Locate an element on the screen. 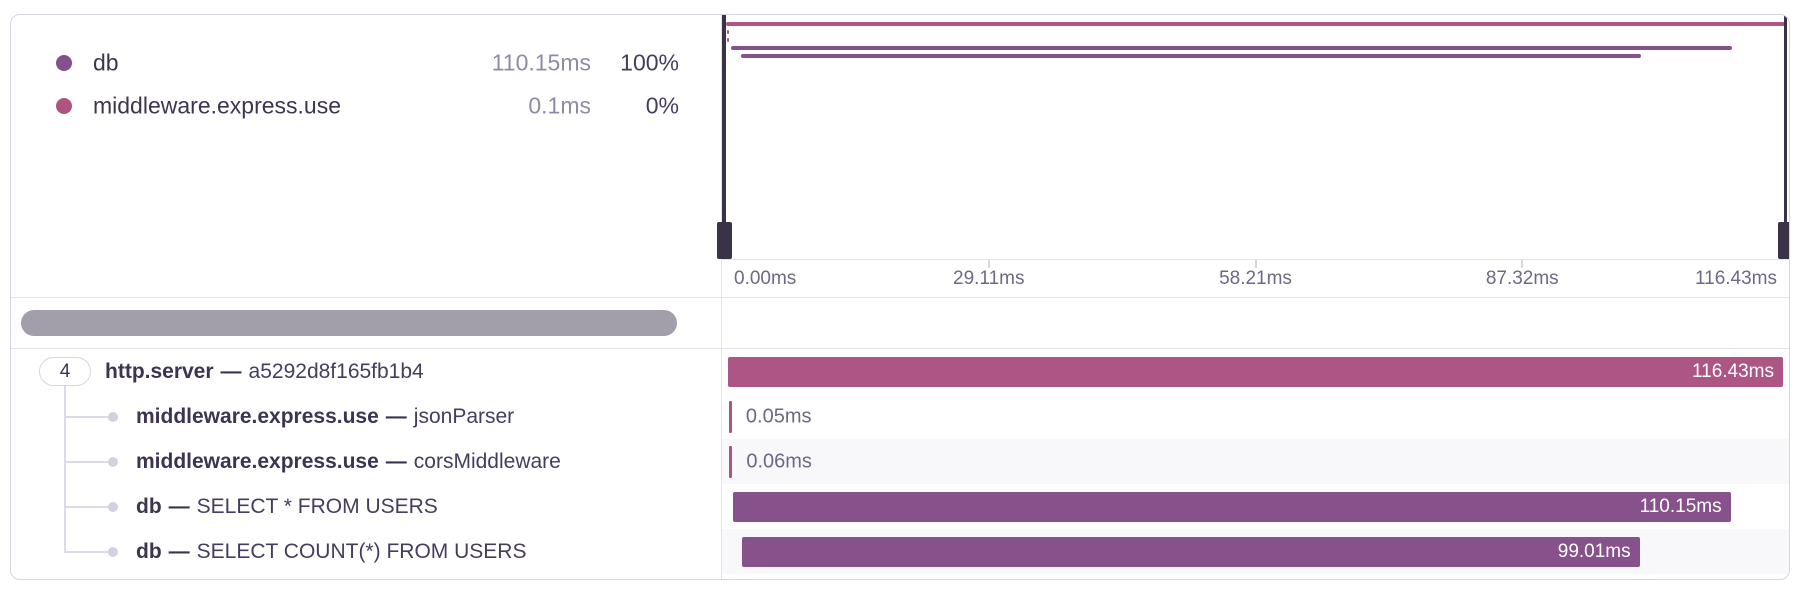 The image size is (1800, 594). span-tree-row: db — SELECT * FROM USERS is located at coordinates (366, 506).